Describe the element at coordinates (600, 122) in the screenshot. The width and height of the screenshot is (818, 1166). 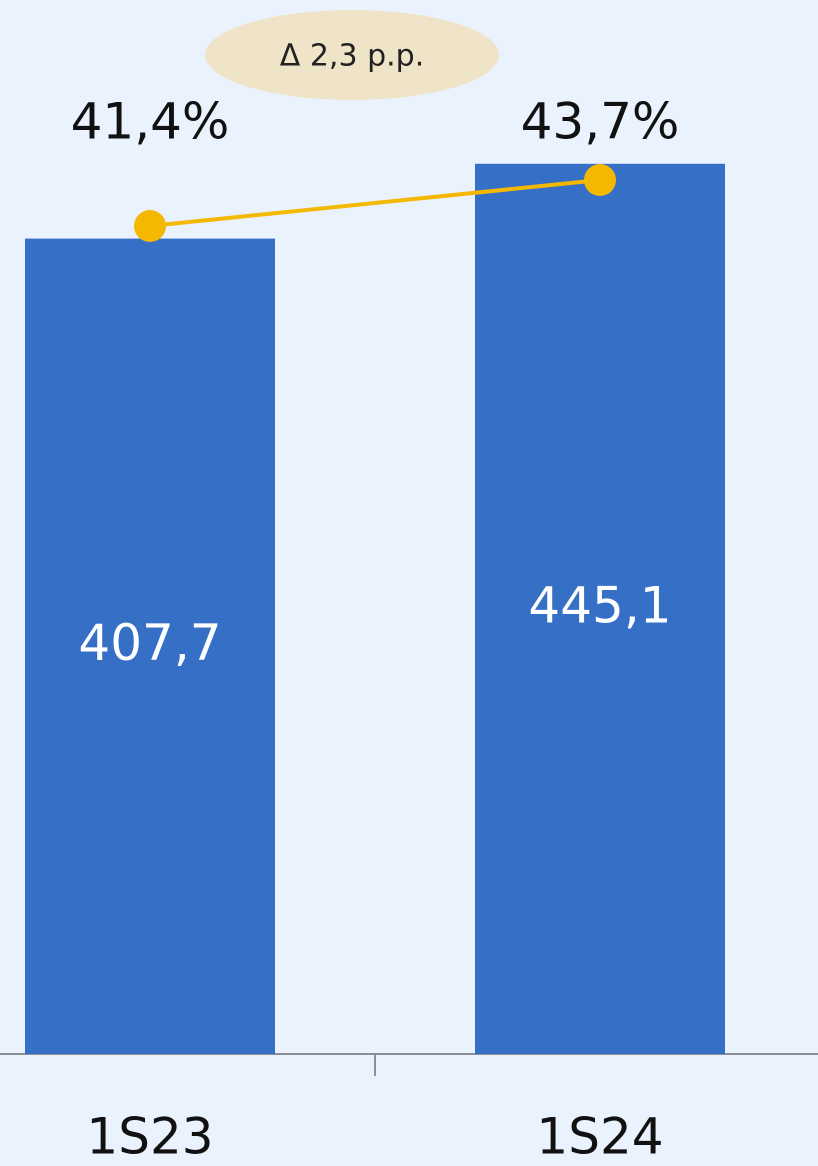
I see `line-value-label: 43,7%` at that location.